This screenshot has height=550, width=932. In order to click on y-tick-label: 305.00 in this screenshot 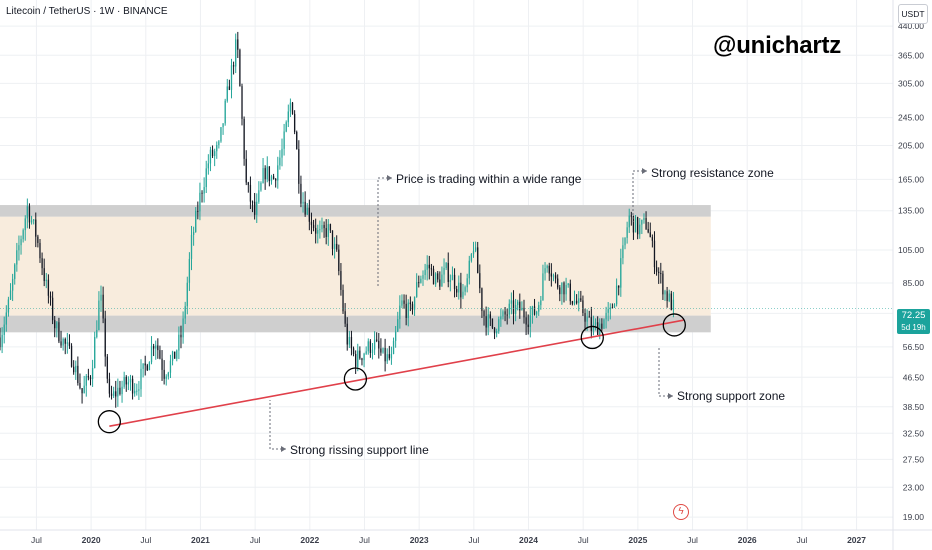, I will do `click(911, 83)`.